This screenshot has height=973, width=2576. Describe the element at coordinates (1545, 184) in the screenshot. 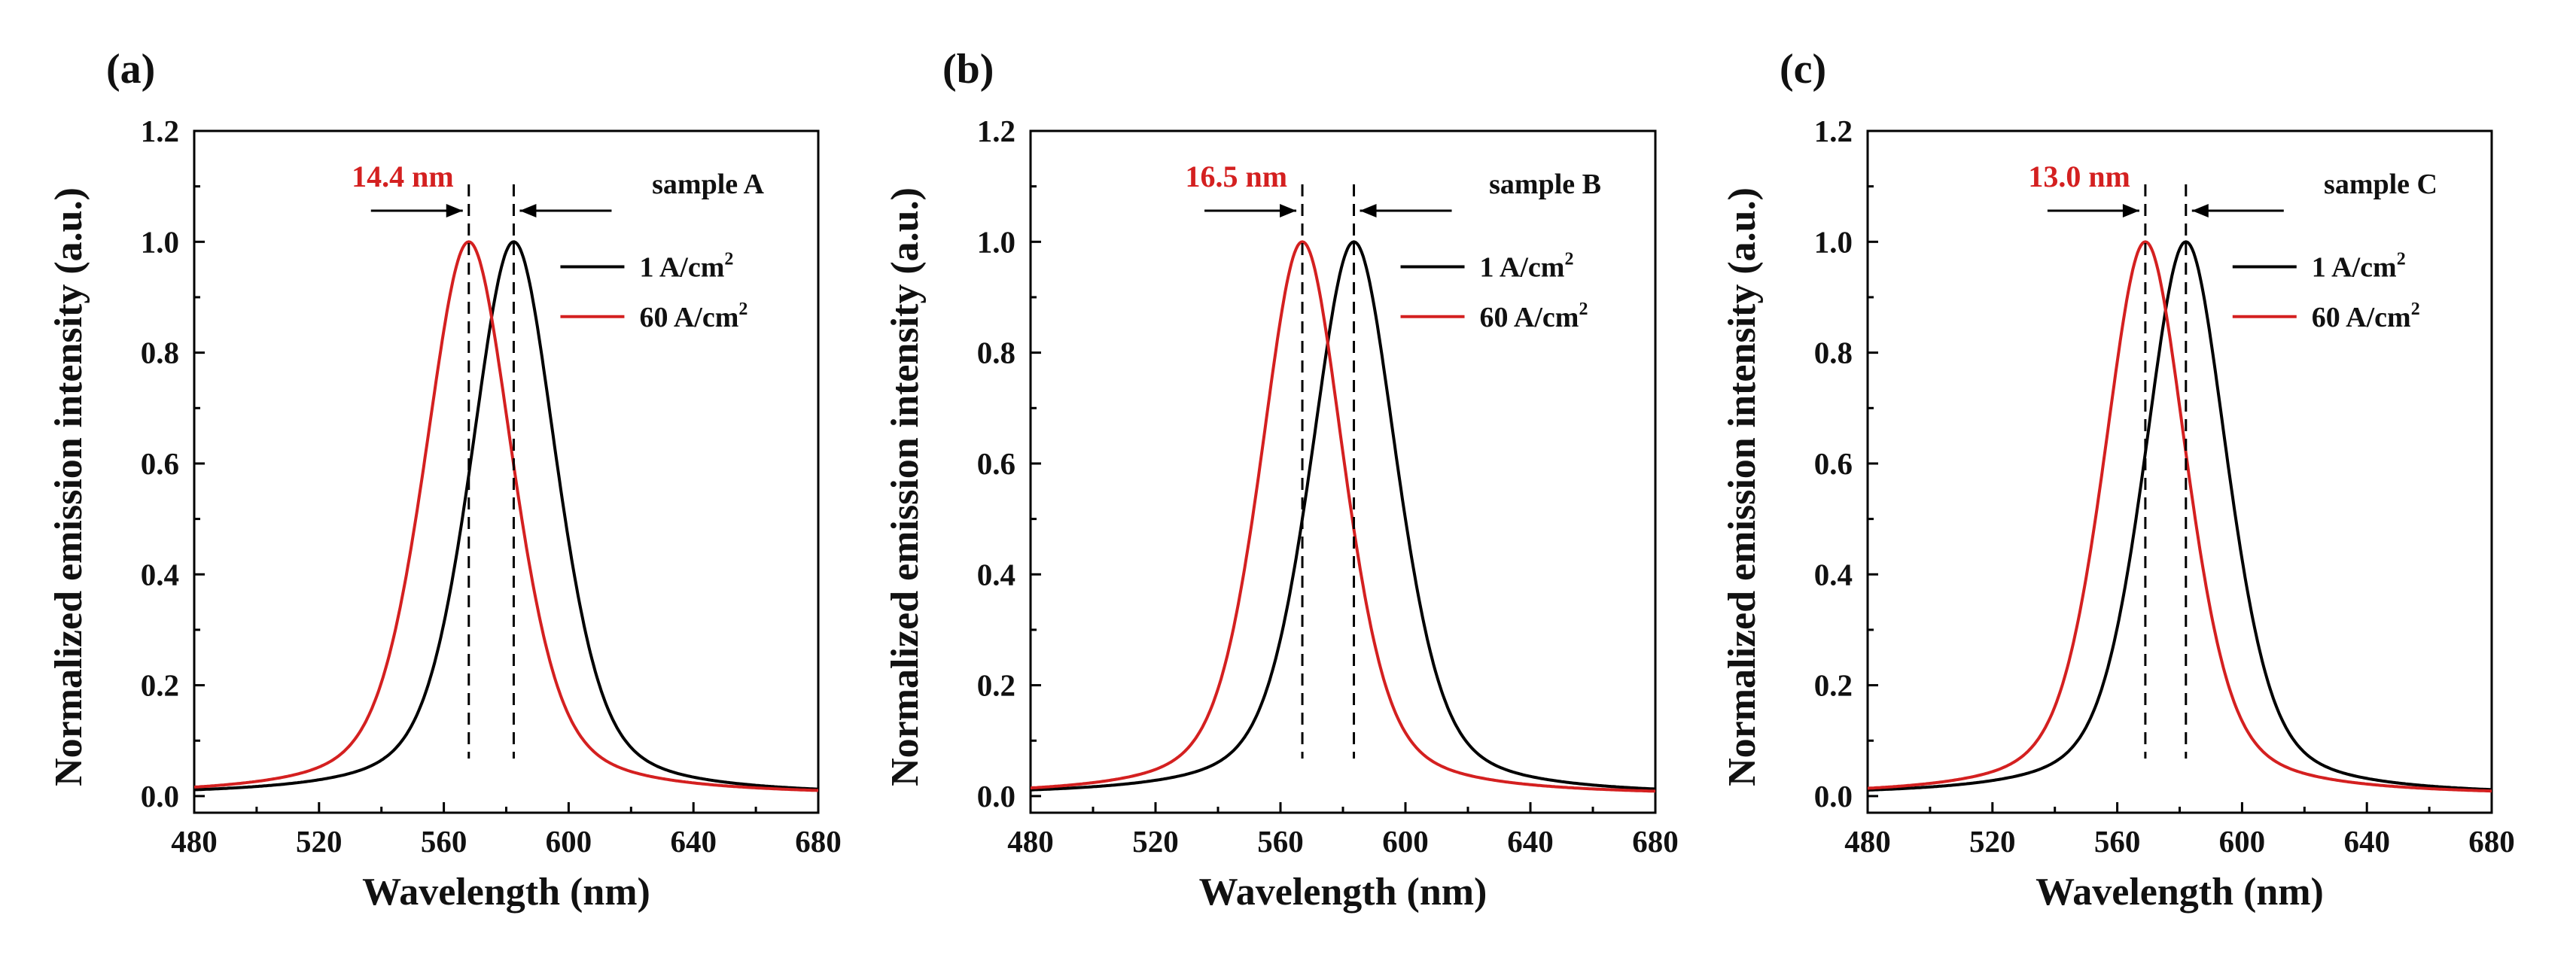

I see `sample-label: sample B` at that location.